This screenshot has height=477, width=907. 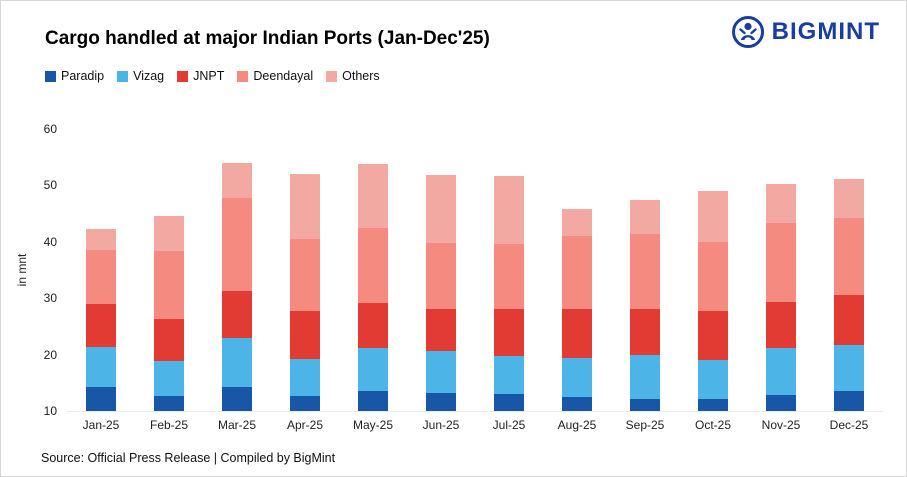 I want to click on legend-item-paradip: Paradip, so click(x=74, y=76).